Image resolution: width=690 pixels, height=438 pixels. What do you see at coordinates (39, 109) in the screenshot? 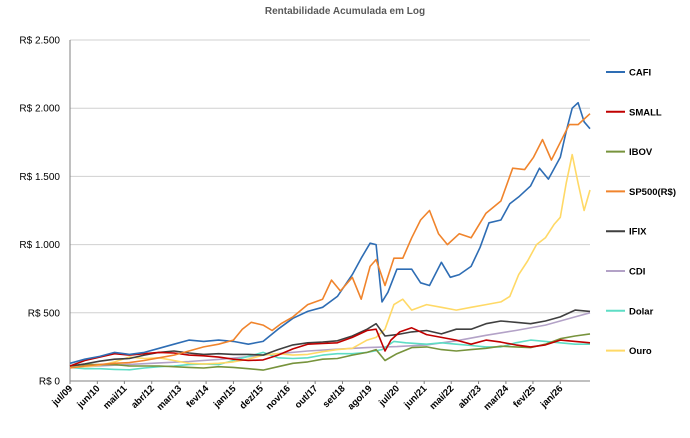
I see `y-tick-label: R$ 2.000` at bounding box center [39, 109].